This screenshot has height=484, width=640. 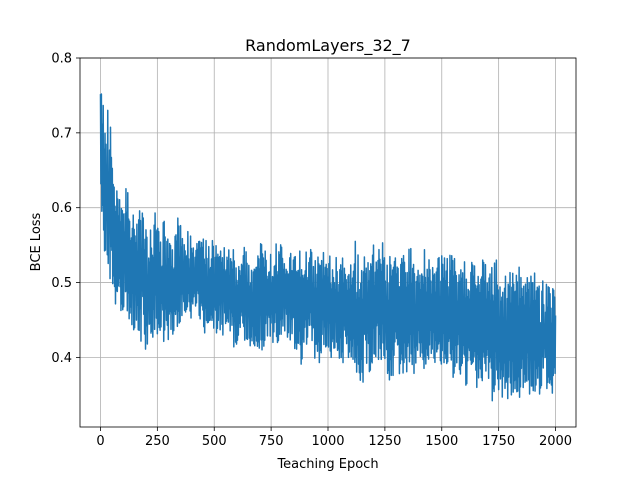 I want to click on x-axis-label: Teaching Epoch, so click(x=327, y=464).